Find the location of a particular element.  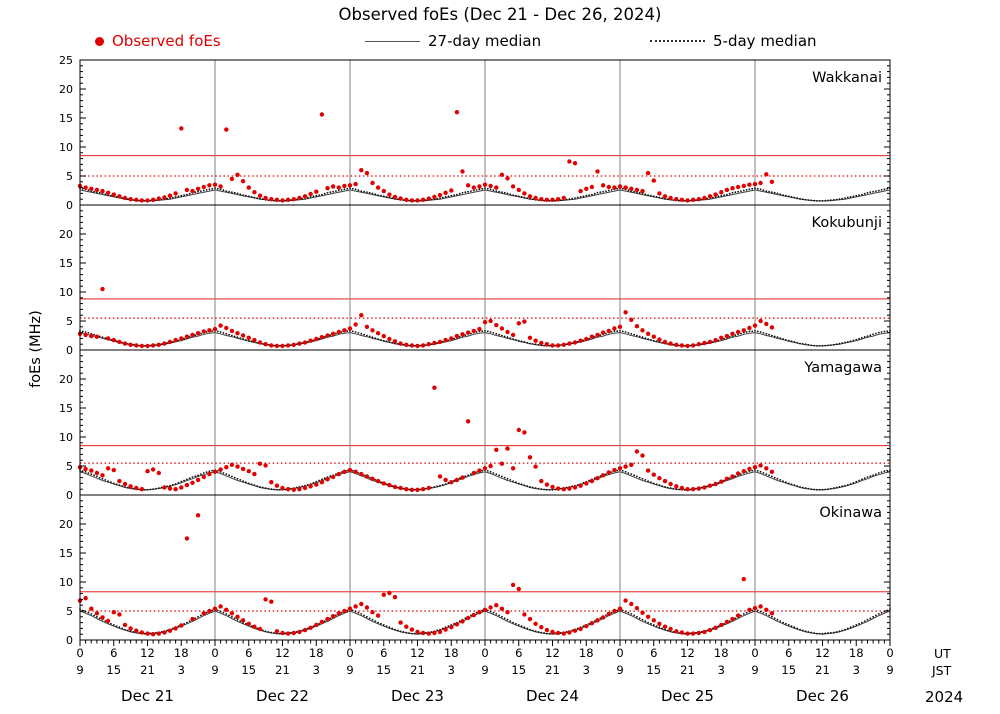

median5-dots is located at coordinates (485, 480).